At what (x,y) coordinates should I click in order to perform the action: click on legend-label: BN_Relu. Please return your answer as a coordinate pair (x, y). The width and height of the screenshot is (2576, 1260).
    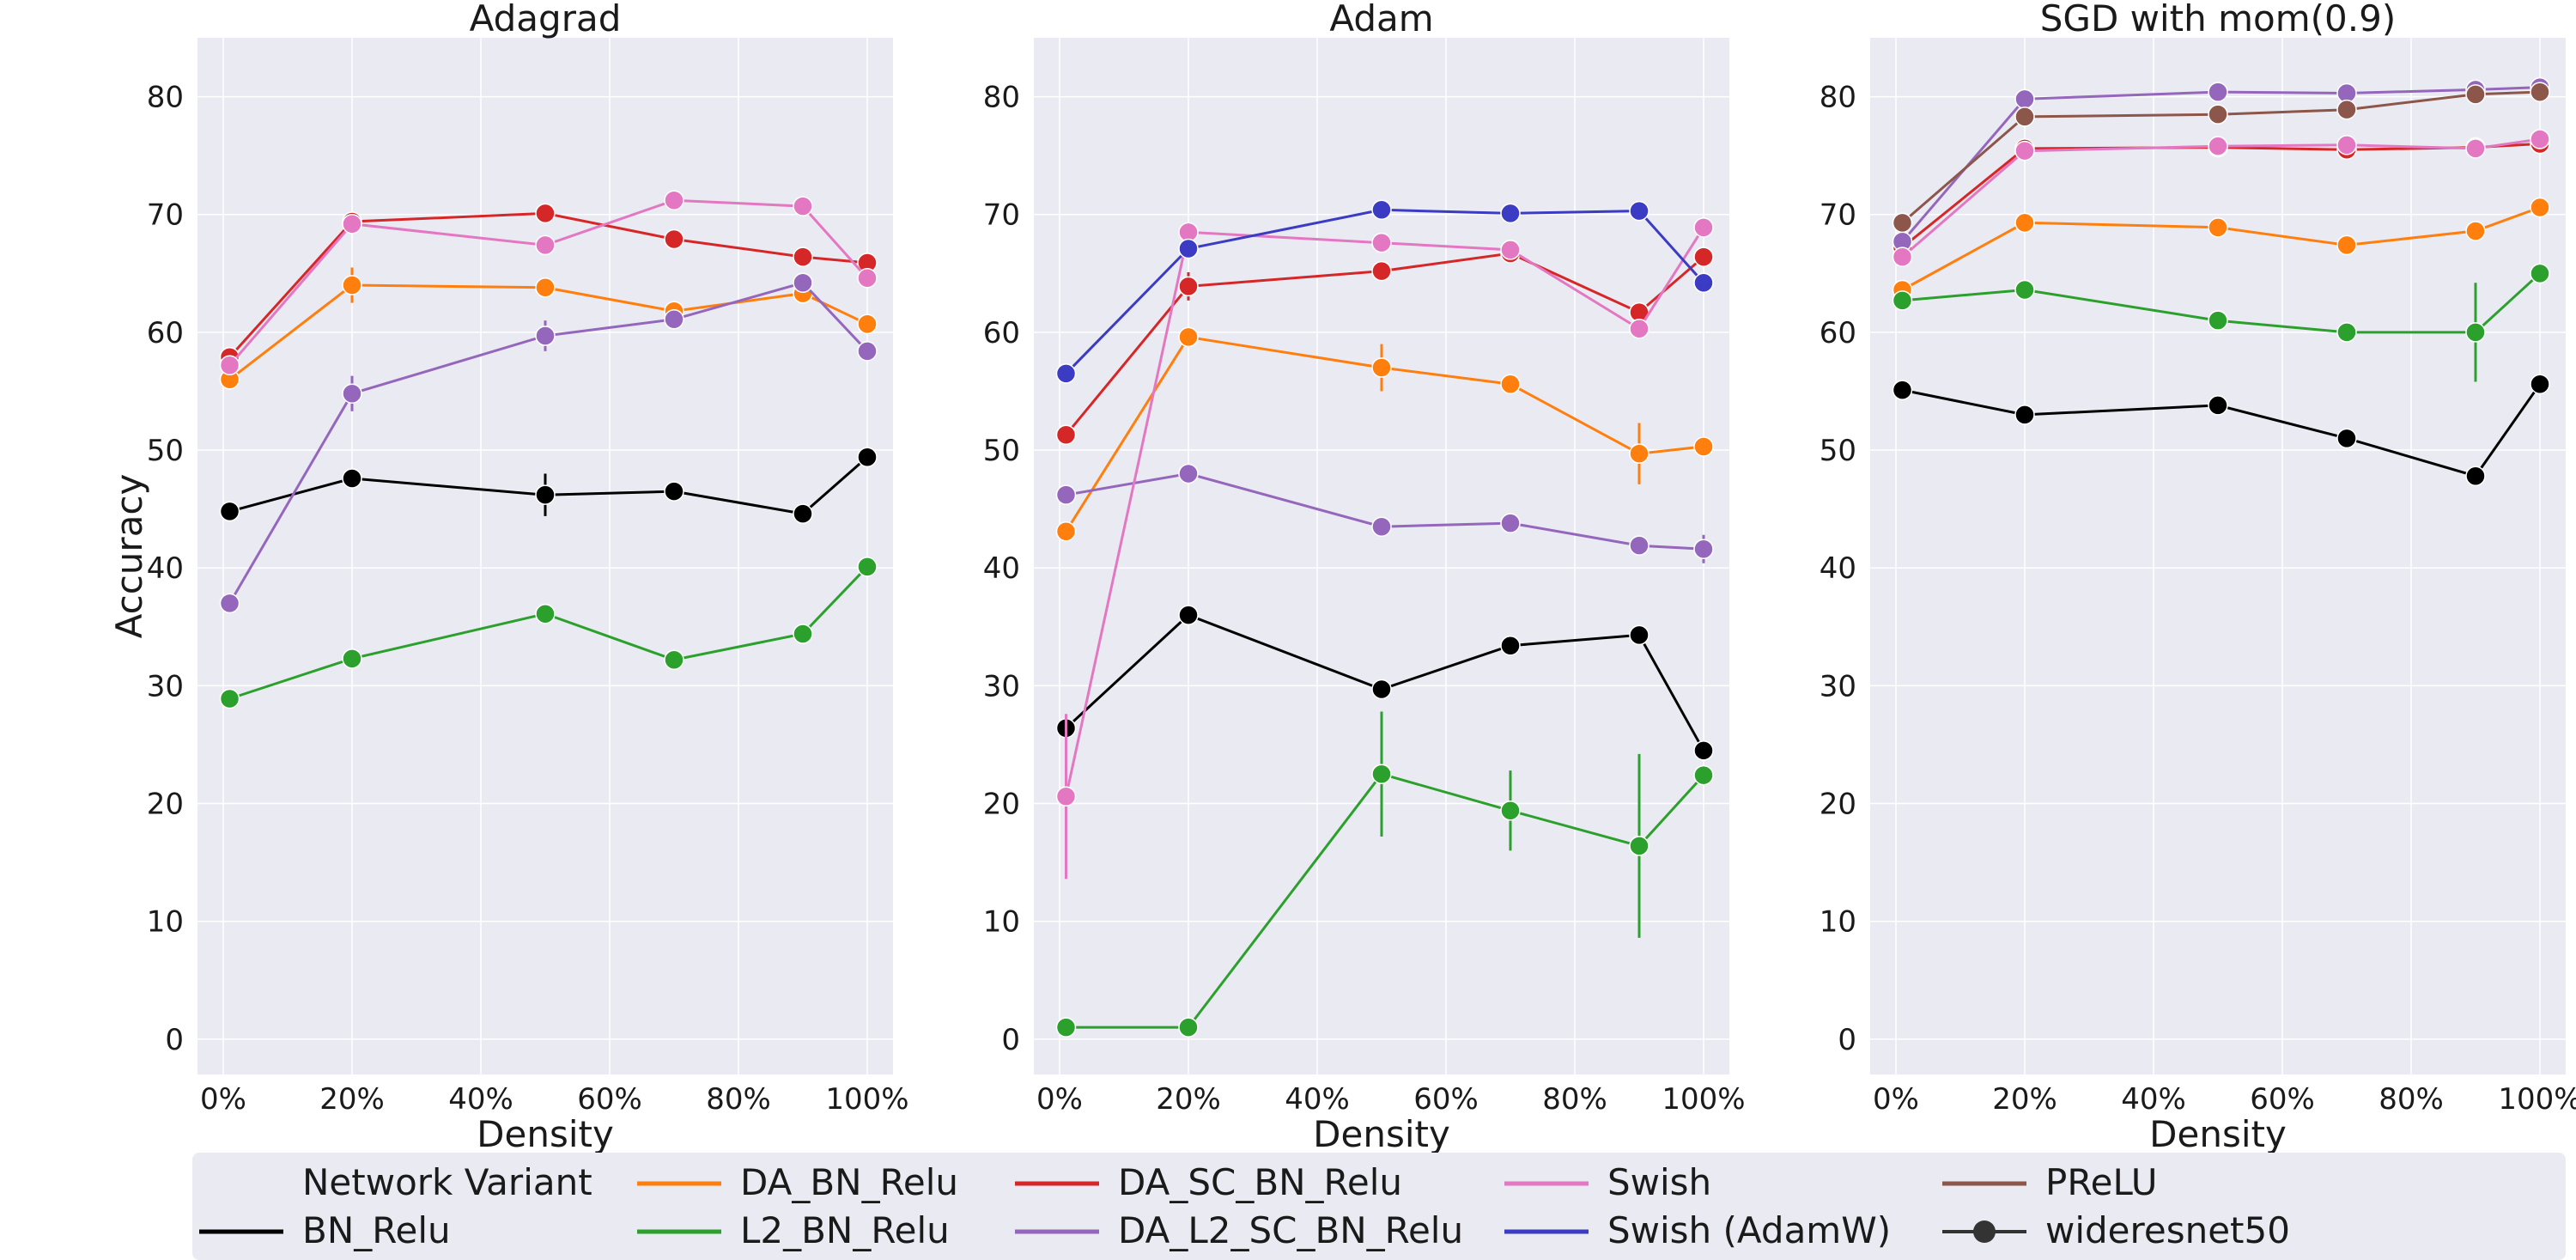
    Looking at the image, I should click on (377, 1230).